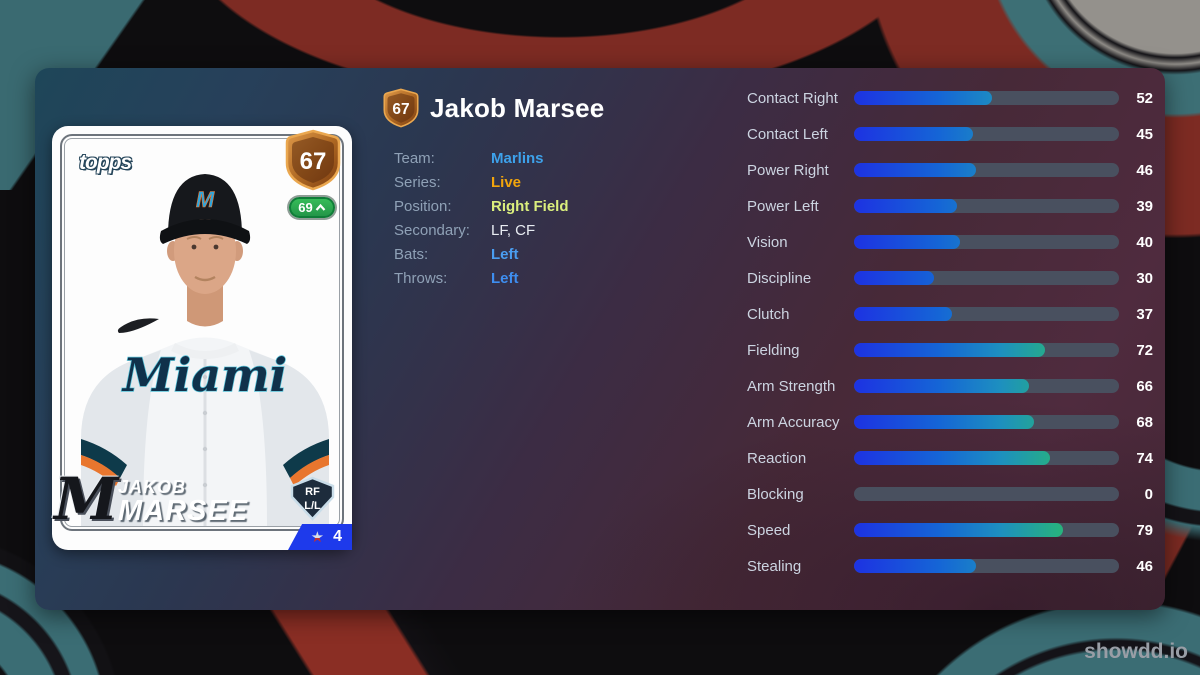  I want to click on stat-label: Discipline, so click(779, 278).